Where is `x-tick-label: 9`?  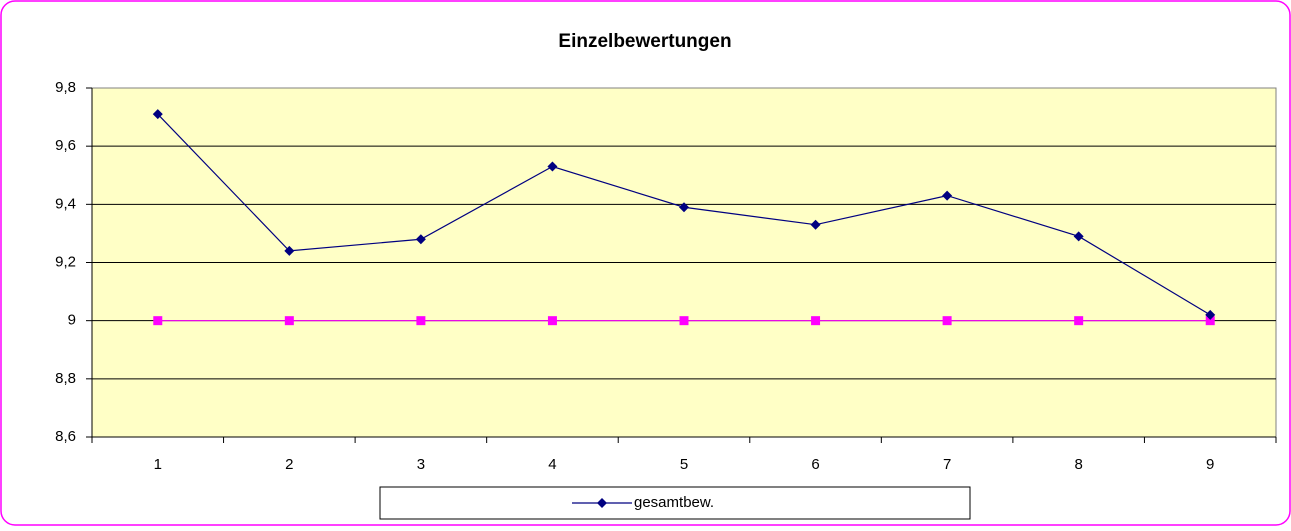 x-tick-label: 9 is located at coordinates (1210, 464).